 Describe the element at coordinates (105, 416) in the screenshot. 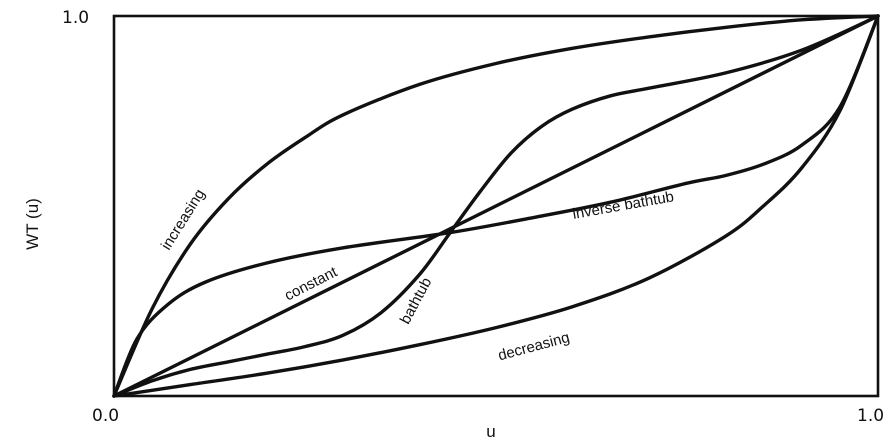

I see `x-tick-0: 0.0` at that location.